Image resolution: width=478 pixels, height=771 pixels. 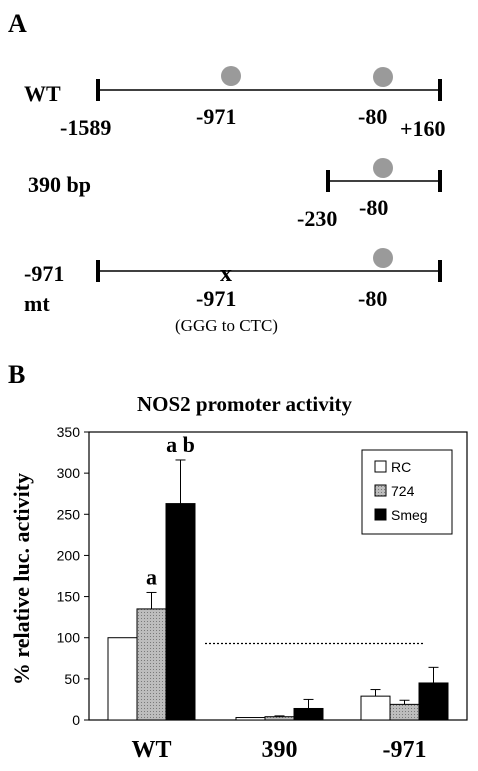 I want to click on legend-label-724: 724, so click(x=403, y=491).